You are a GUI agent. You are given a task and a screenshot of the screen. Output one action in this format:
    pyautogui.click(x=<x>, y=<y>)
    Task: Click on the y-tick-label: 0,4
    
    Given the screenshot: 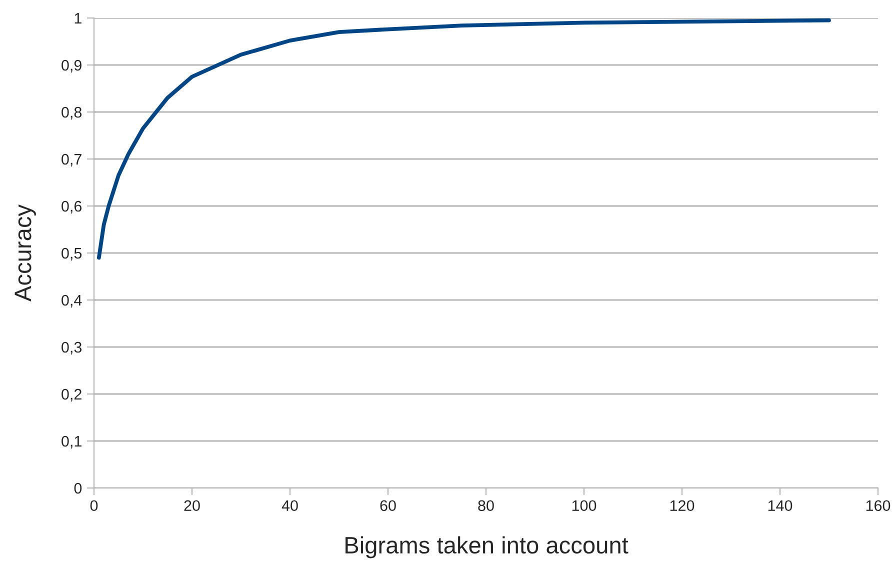 What is the action you would take?
    pyautogui.click(x=72, y=301)
    